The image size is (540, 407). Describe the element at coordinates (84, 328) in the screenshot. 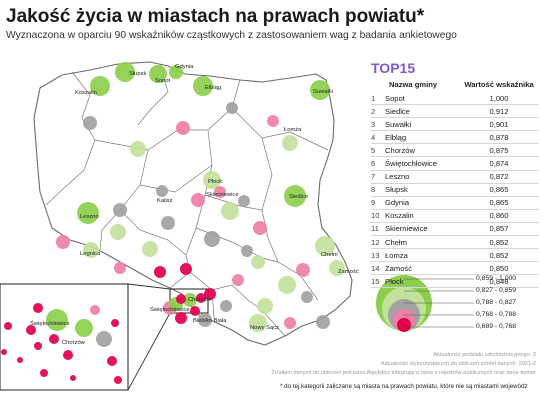

I see `city-marker-inset-chorzow` at that location.